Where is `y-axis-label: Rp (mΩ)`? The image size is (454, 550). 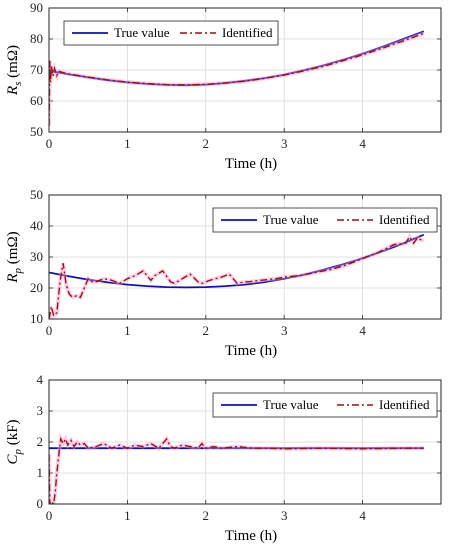
y-axis-label: Rp (mΩ) is located at coordinates (14, 257).